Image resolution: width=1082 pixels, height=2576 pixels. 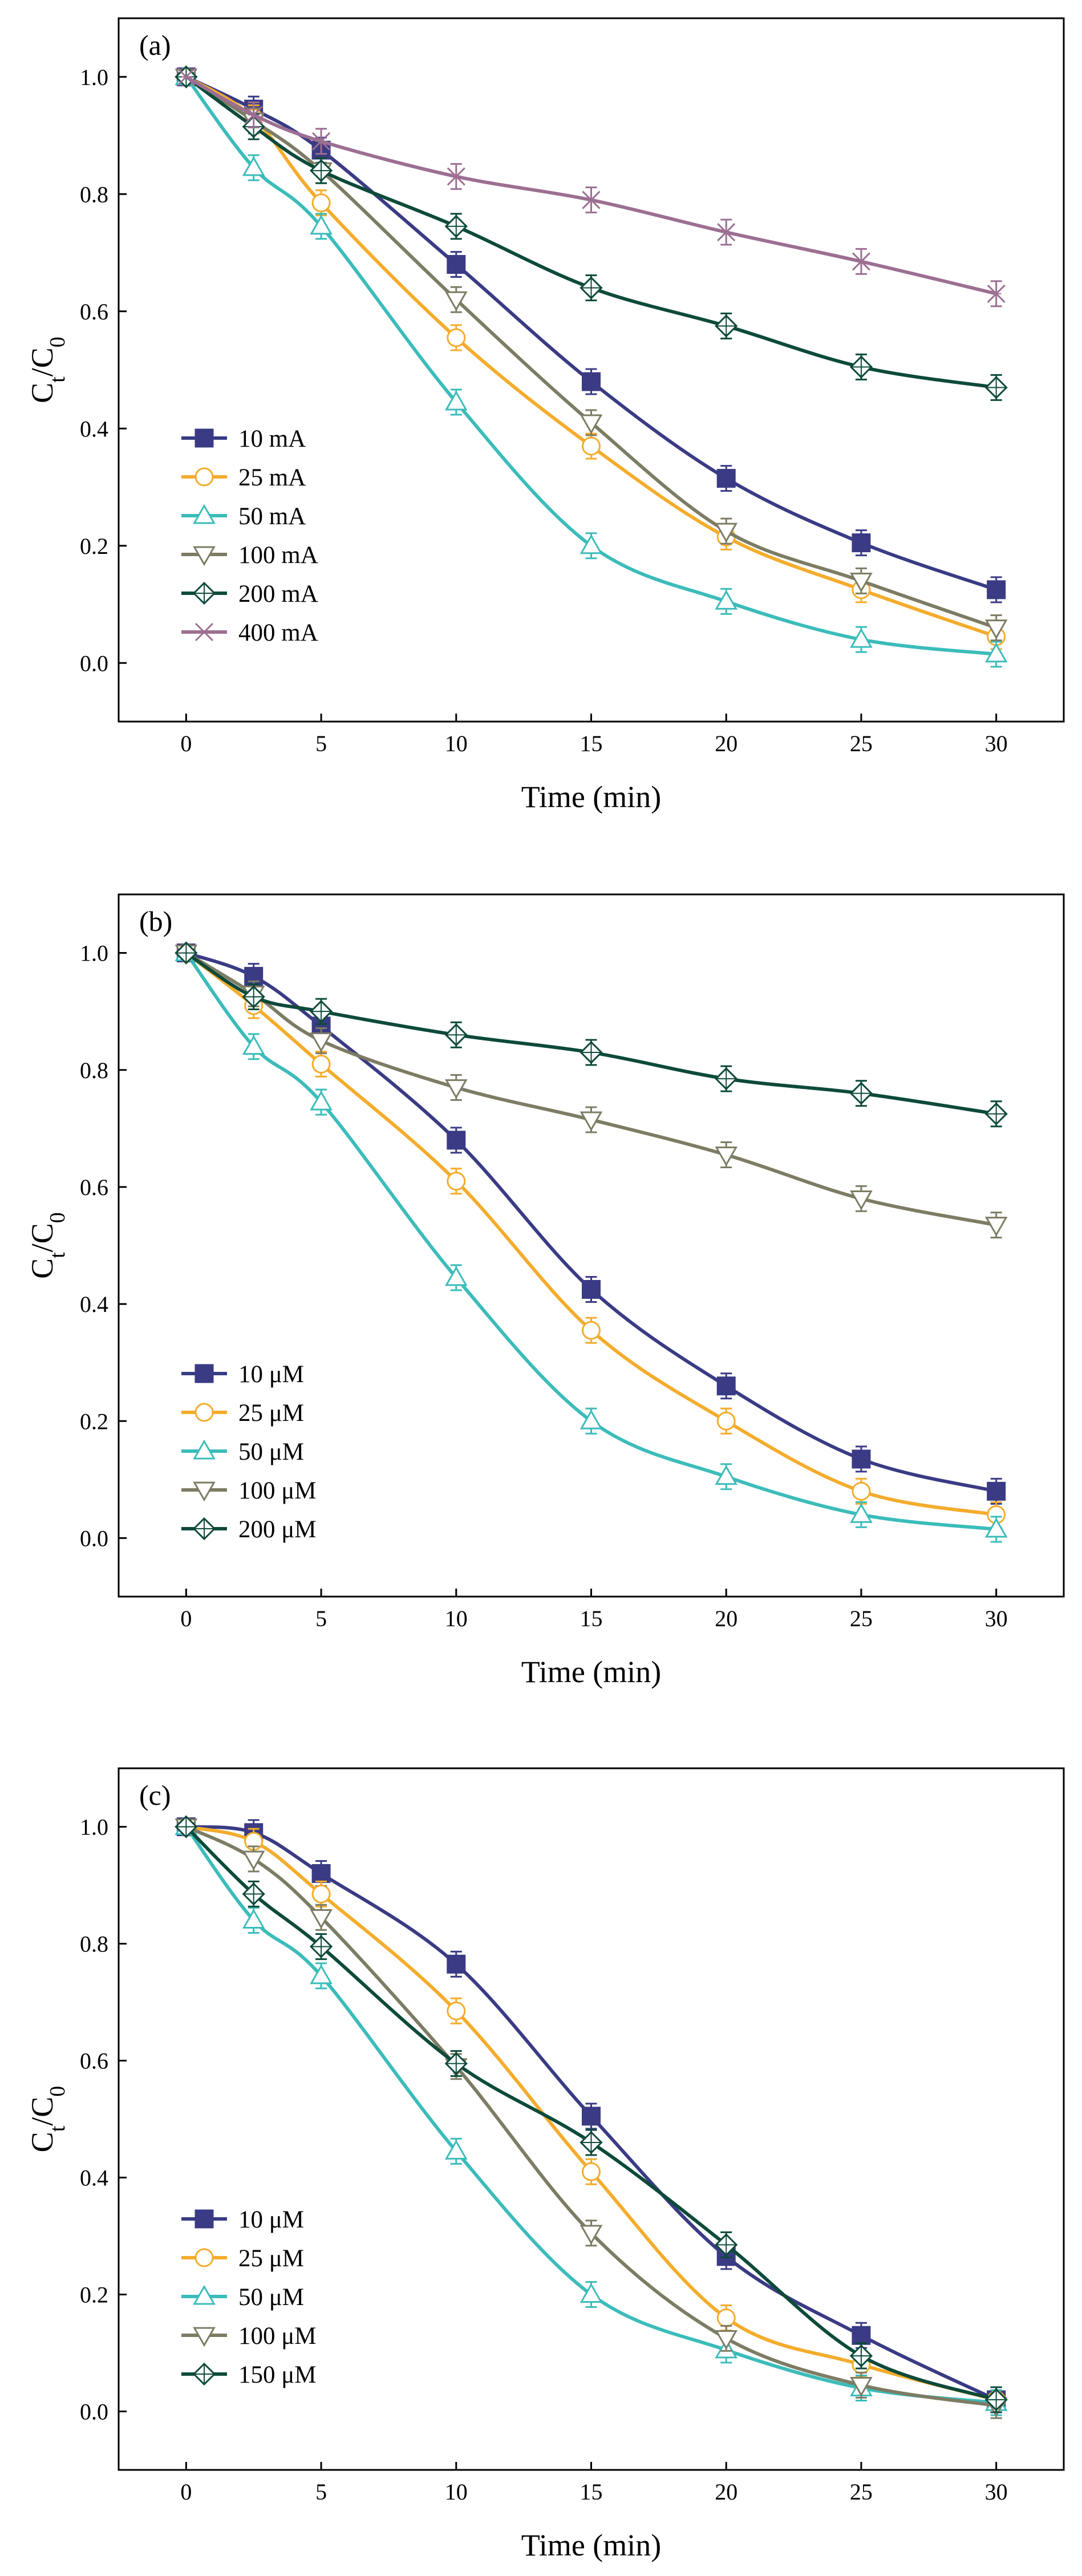 What do you see at coordinates (726, 743) in the screenshot?
I see `x-tick-label: 20` at bounding box center [726, 743].